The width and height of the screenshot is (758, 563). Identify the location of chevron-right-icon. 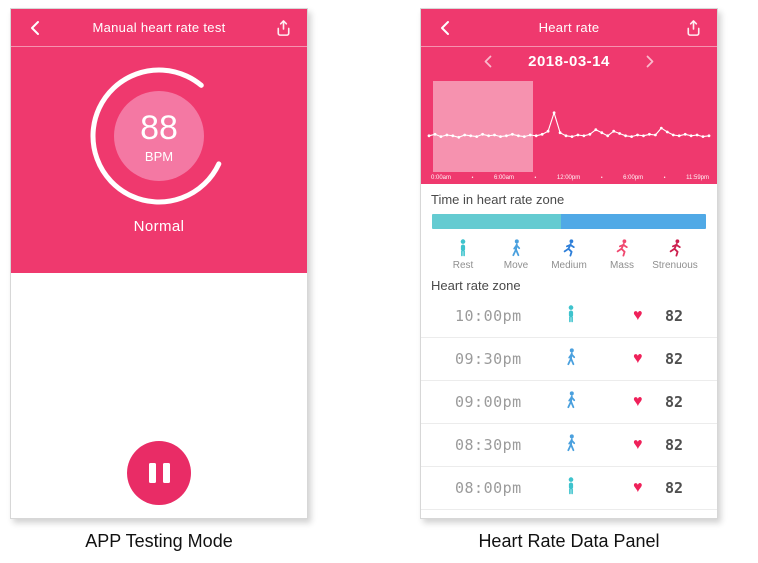
(650, 61).